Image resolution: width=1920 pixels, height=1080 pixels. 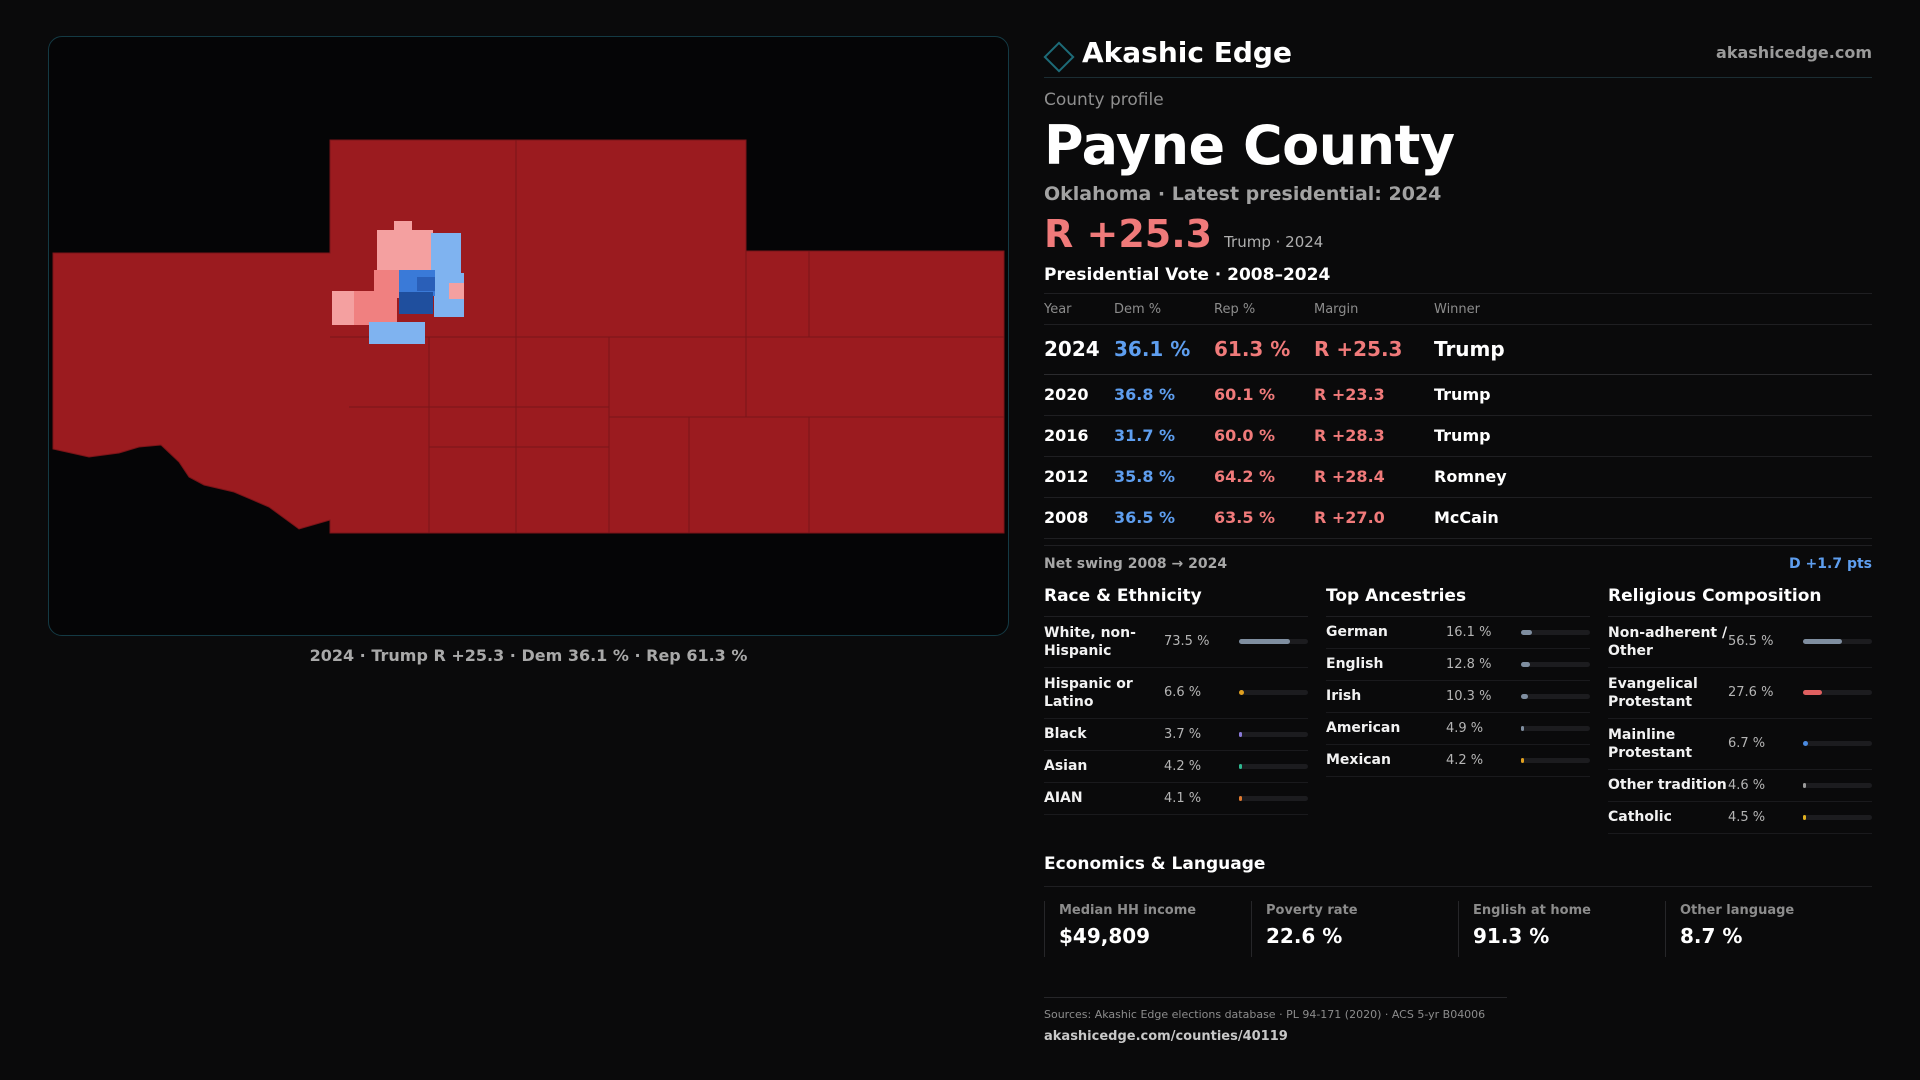 What do you see at coordinates (1088, 692) in the screenshot?
I see `race-label: Hispanic or Latino` at bounding box center [1088, 692].